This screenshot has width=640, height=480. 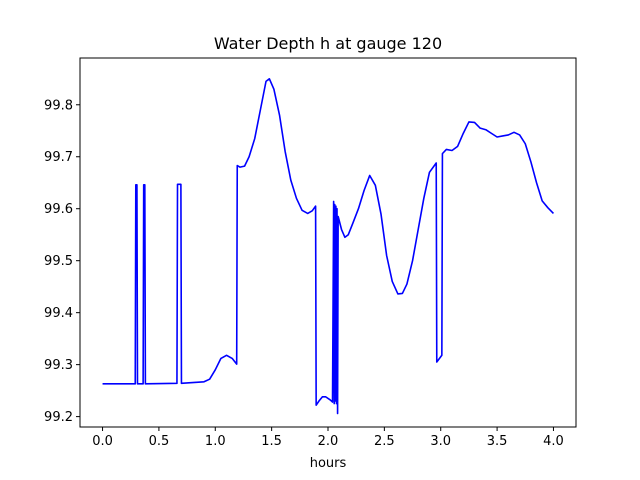 I want to click on x-tick-label: 0.0, so click(x=102, y=441).